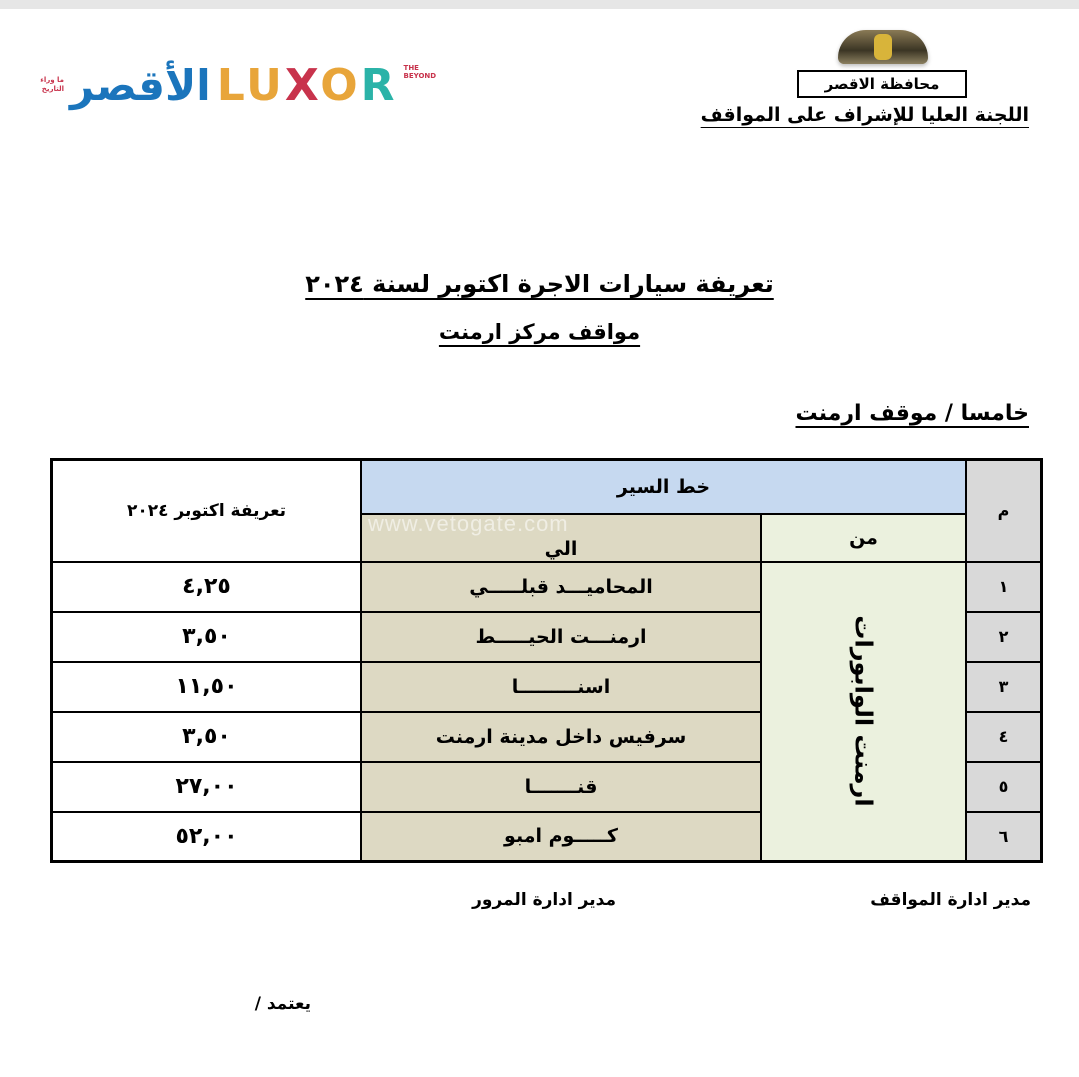 The width and height of the screenshot is (1079, 1077). What do you see at coordinates (864, 115) in the screenshot?
I see `committee-title: اللجنة العليا للإشراف على المواقف` at bounding box center [864, 115].